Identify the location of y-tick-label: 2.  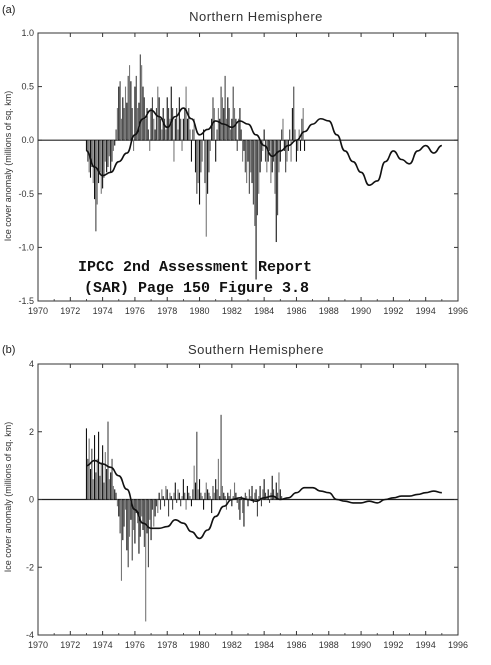
(31, 432).